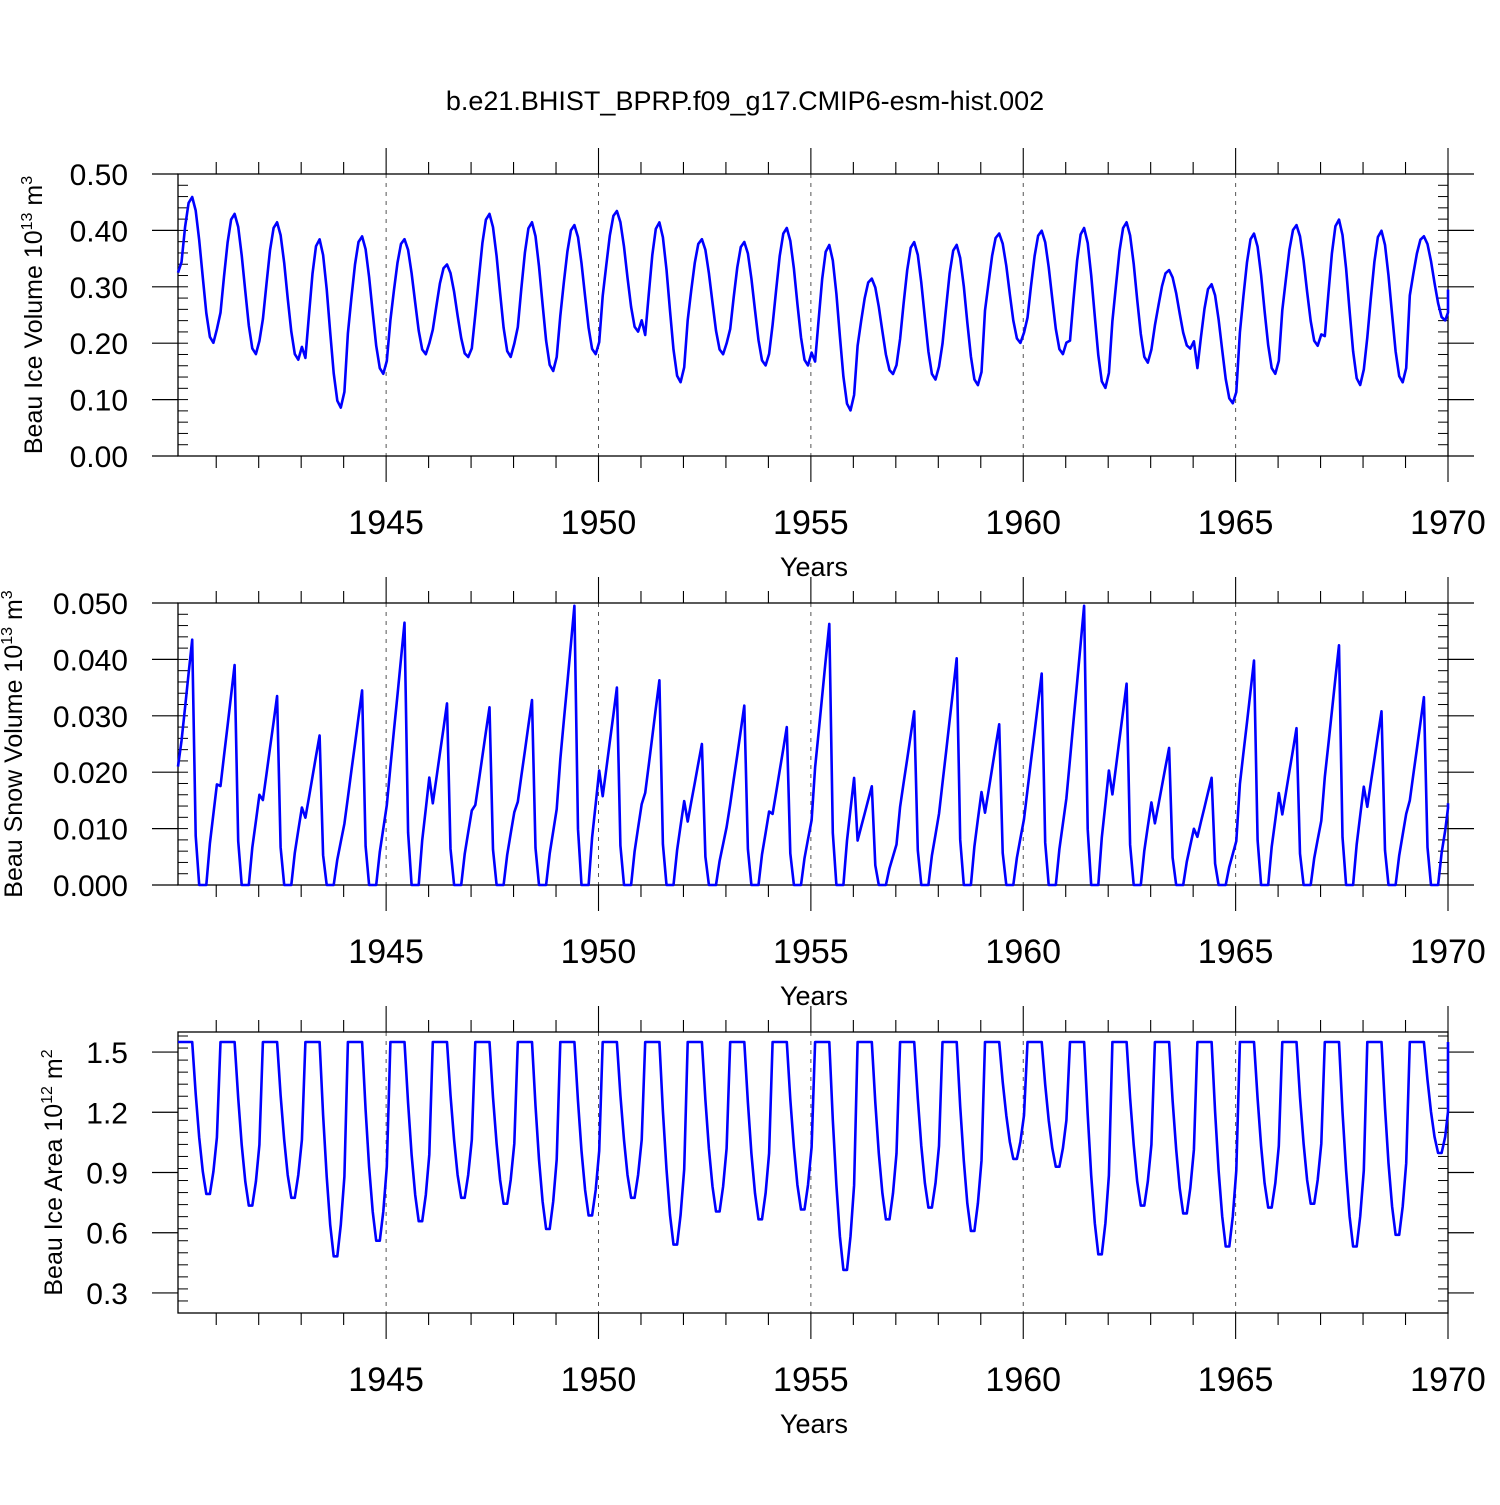  Describe the element at coordinates (90, 717) in the screenshot. I see `y-tick-label: 0.030` at that location.